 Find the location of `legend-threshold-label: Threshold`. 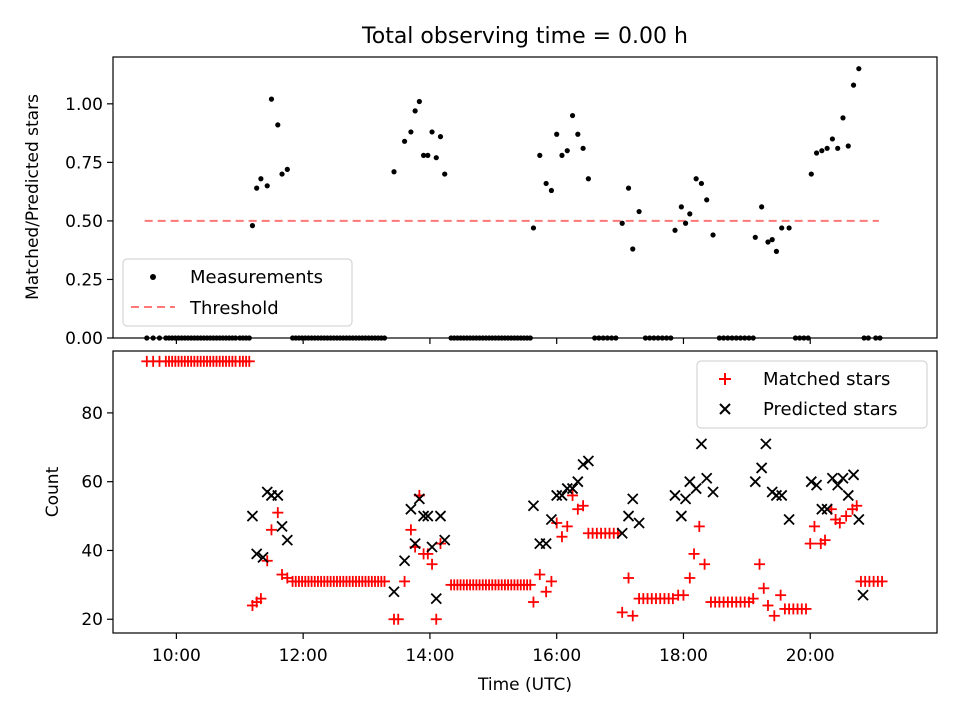

legend-threshold-label: Threshold is located at coordinates (234, 308).